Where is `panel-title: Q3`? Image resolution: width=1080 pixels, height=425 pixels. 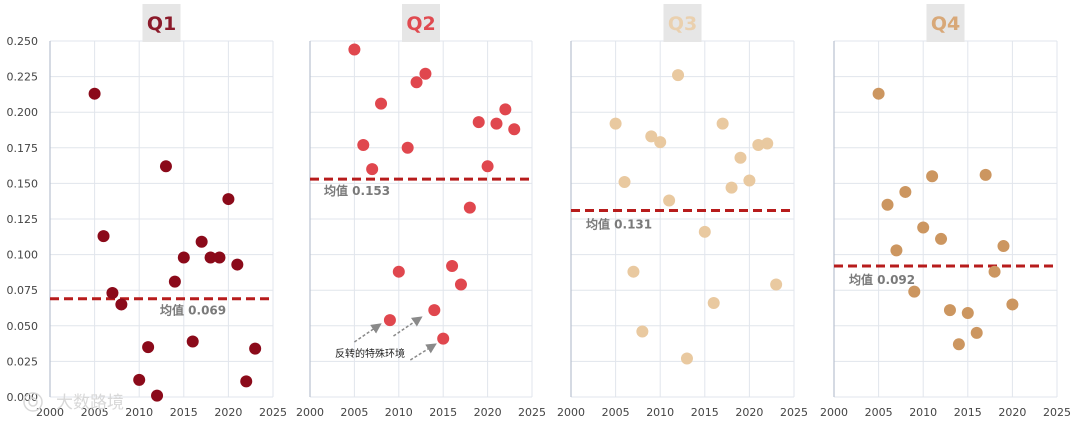 panel-title: Q3 is located at coordinates (682, 24).